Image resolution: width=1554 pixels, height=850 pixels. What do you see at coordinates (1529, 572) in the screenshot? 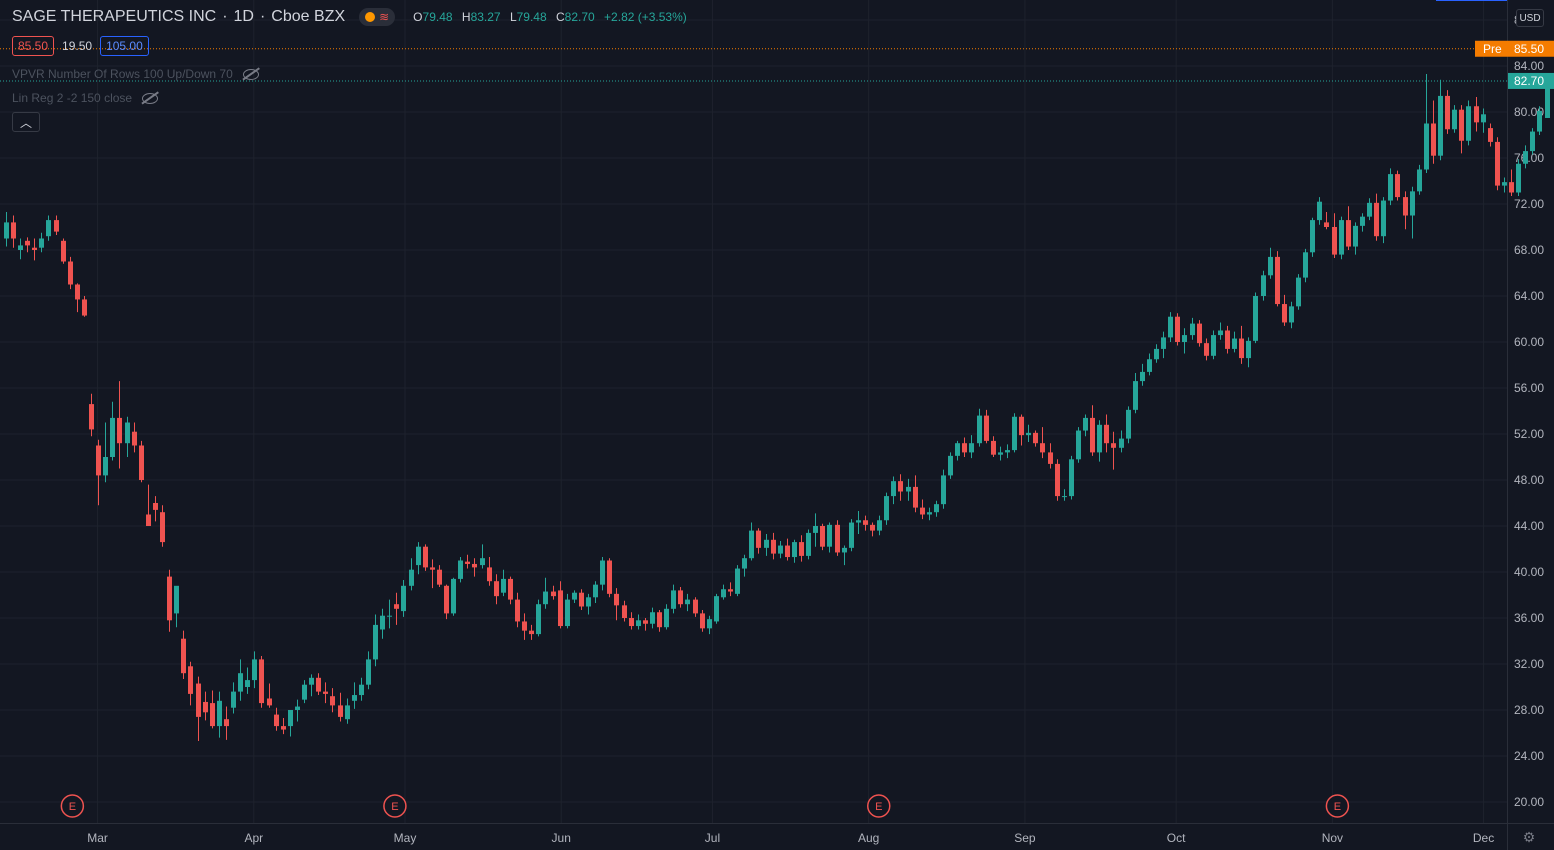
I see `y-tick-label: 40.00` at bounding box center [1529, 572].